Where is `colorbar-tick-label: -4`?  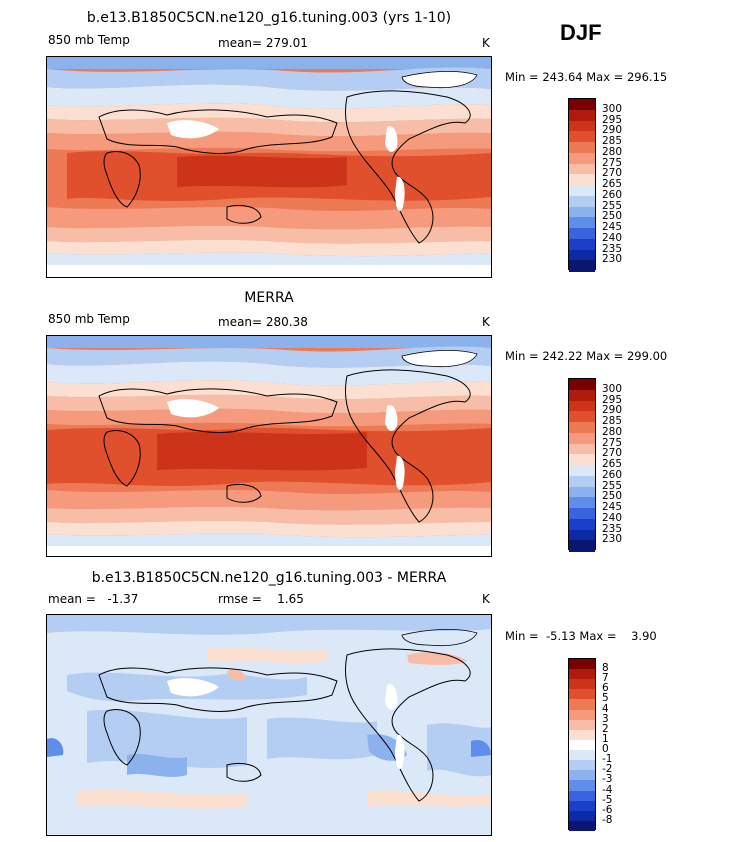 colorbar-tick-label: -4 is located at coordinates (607, 789).